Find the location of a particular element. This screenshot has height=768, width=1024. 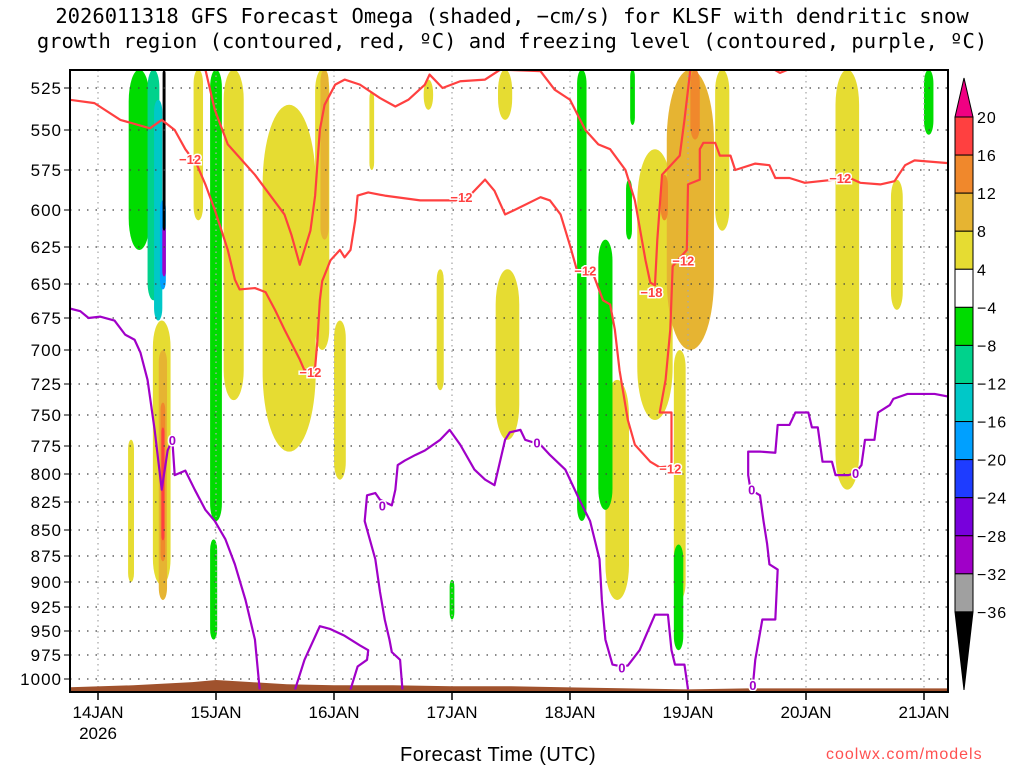

y-tick-label: 650 is located at coordinates (46, 284).